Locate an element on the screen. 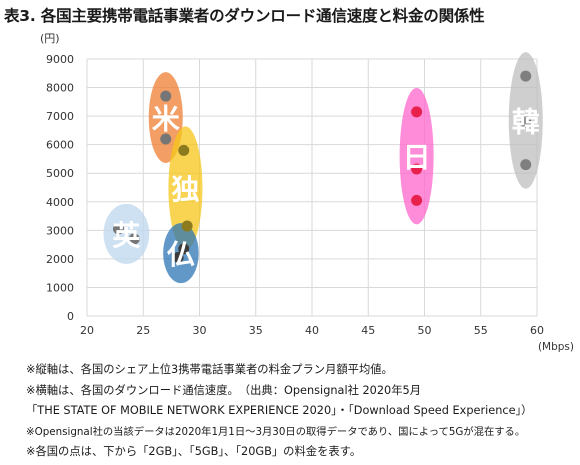 This screenshot has height=465, width=580. y-axis-unit-label: (円) is located at coordinates (50, 38).